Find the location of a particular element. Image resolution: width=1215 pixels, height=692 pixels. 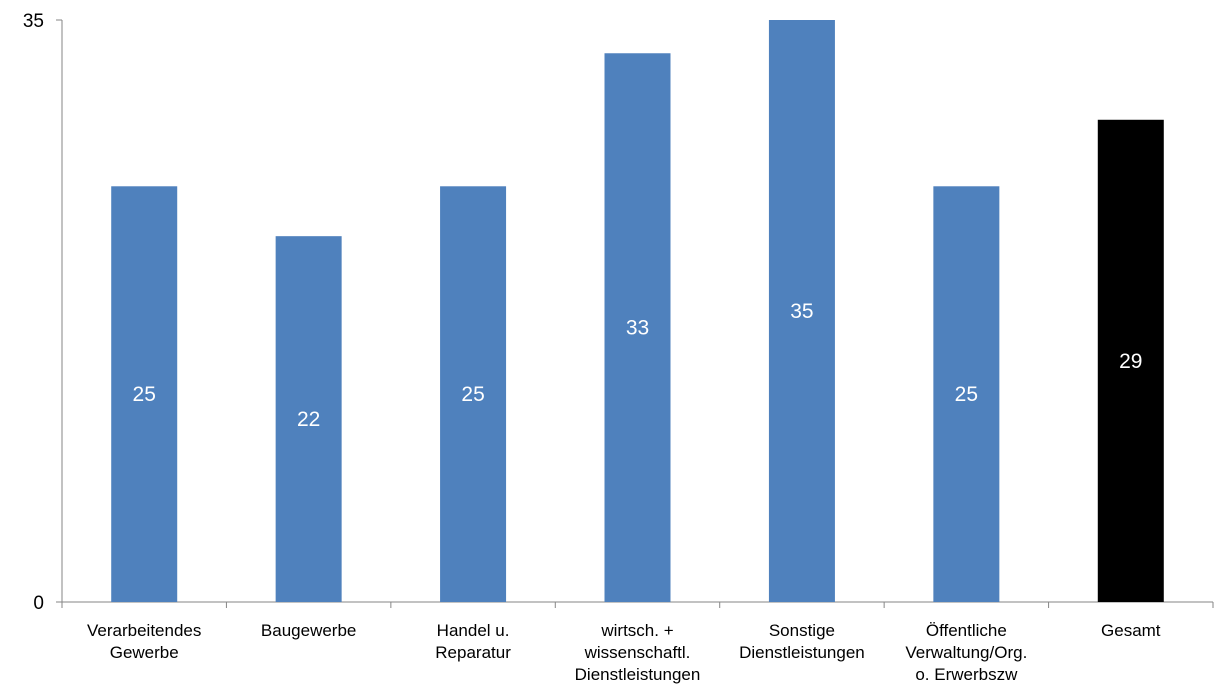

category-label: Öffentliche Verwaltung/Org. o. Erwerbszw is located at coordinates (966, 652).